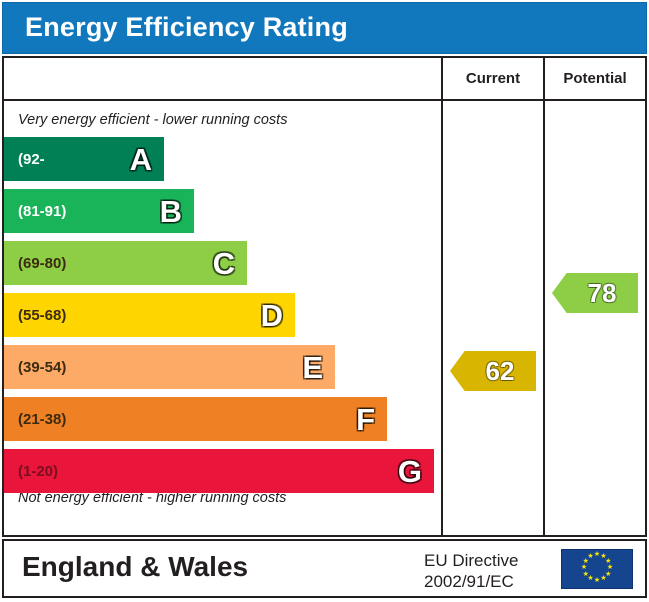 Image resolution: width=649 pixels, height=602 pixels. I want to click on current-rating-arrow: 62, so click(493, 371).